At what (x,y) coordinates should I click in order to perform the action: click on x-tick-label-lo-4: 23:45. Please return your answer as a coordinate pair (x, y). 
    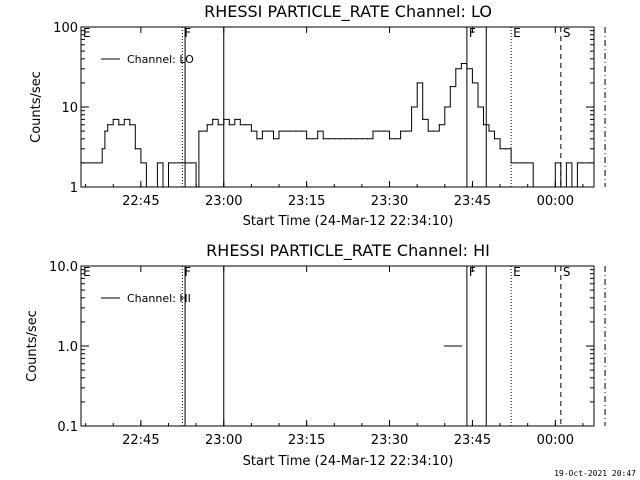
    Looking at the image, I should click on (472, 201).